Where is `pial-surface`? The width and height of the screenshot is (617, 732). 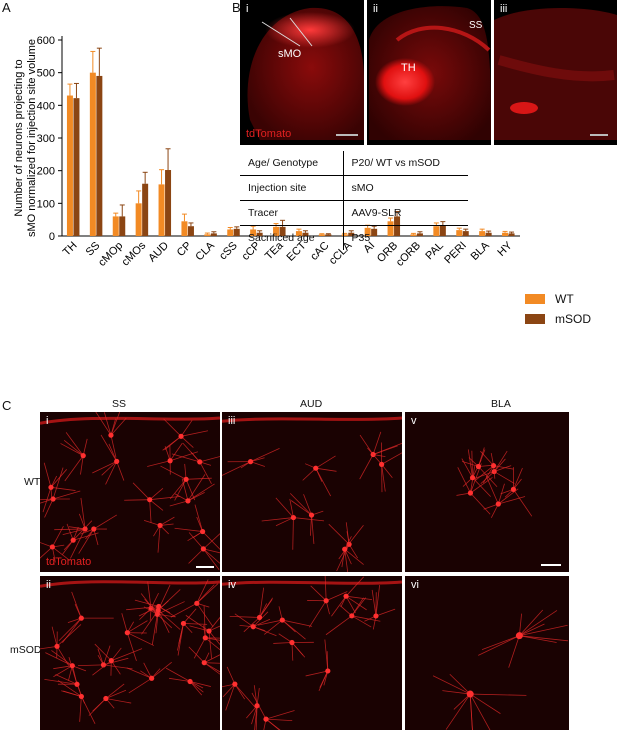 pial-surface is located at coordinates (130, 584).